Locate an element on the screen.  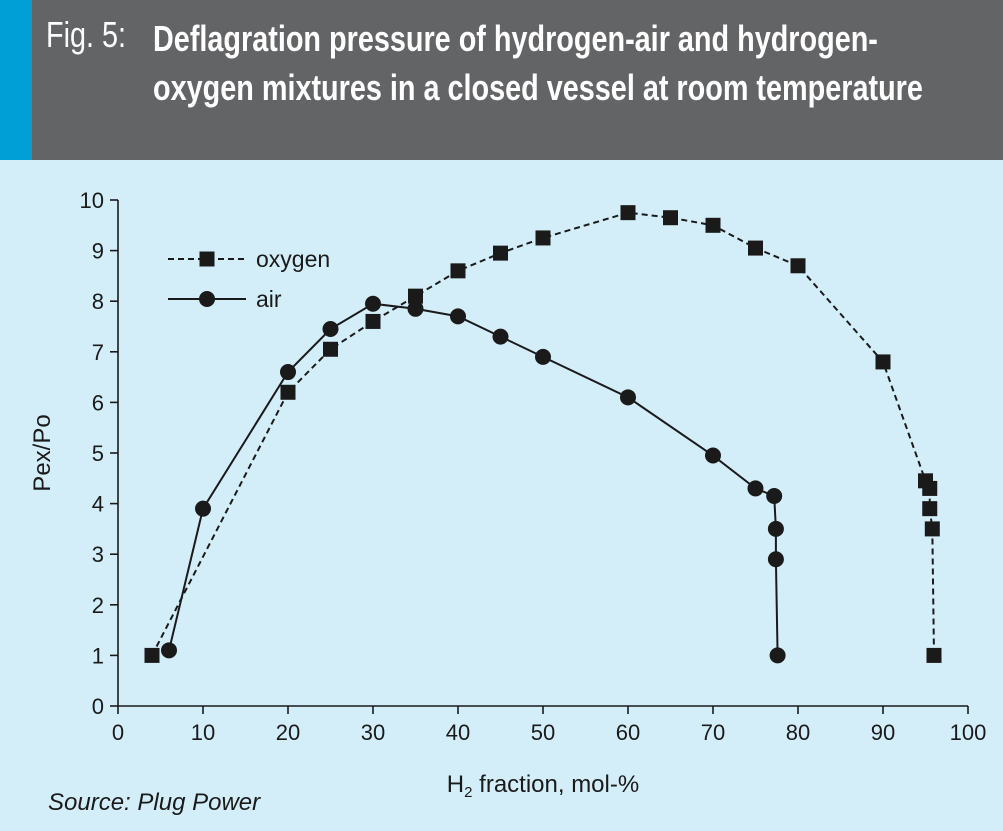
y-tick-label: 7 is located at coordinates (98, 352).